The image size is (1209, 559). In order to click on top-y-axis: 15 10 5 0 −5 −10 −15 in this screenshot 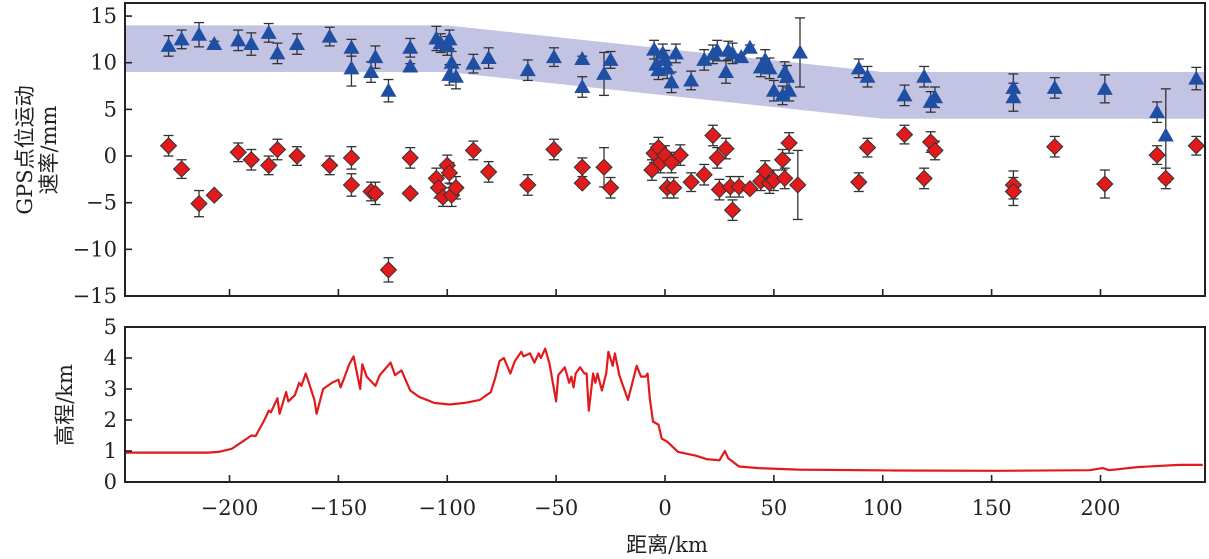, I will do `click(102, 156)`.